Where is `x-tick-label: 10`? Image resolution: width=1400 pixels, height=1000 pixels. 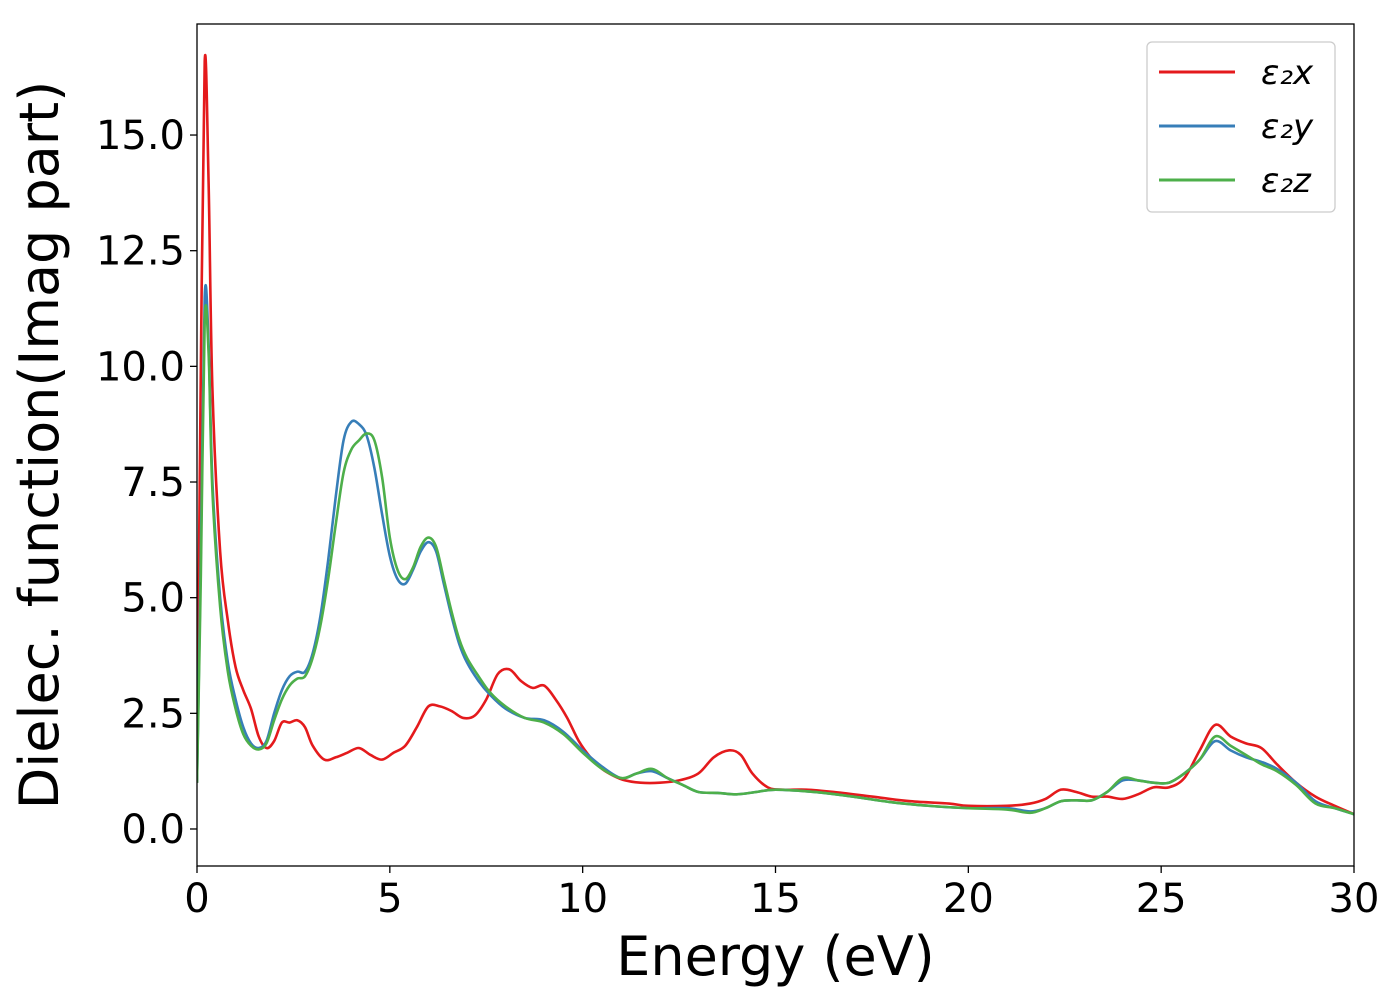
x-tick-label: 10 is located at coordinates (582, 899).